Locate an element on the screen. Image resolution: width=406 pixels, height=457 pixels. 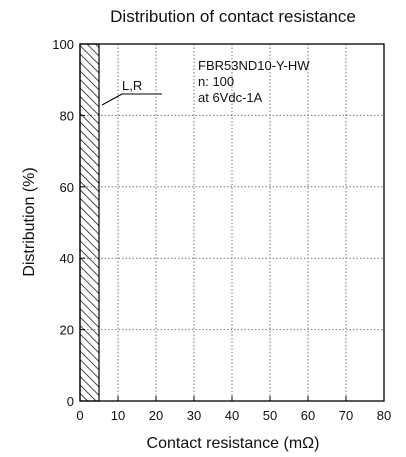
x-tick-label: 70 is located at coordinates (346, 415).